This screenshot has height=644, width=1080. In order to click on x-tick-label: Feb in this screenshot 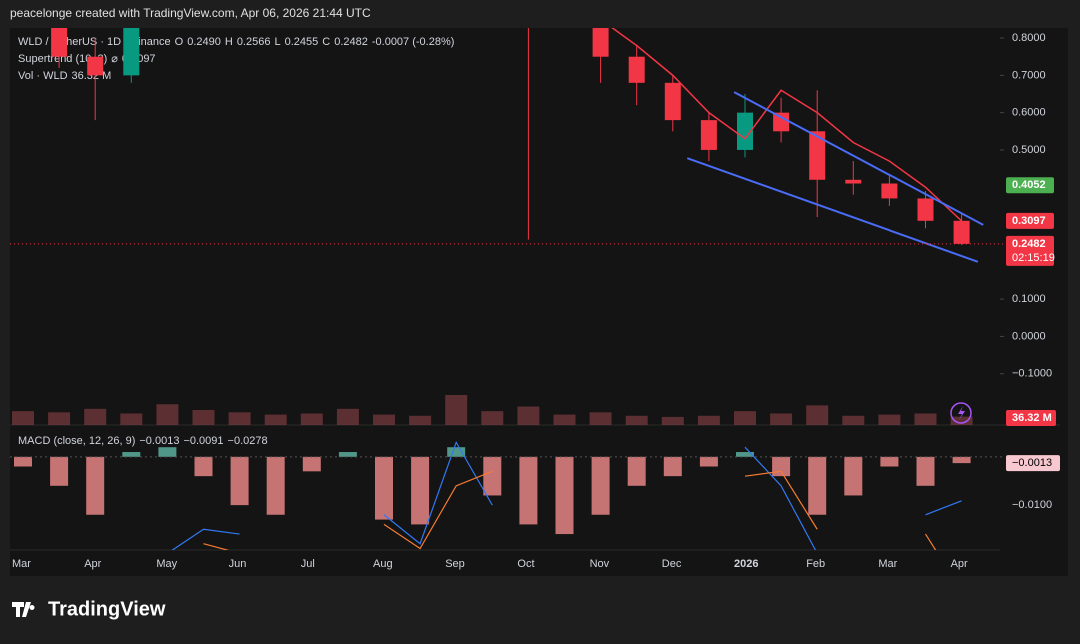, I will do `click(815, 564)`.